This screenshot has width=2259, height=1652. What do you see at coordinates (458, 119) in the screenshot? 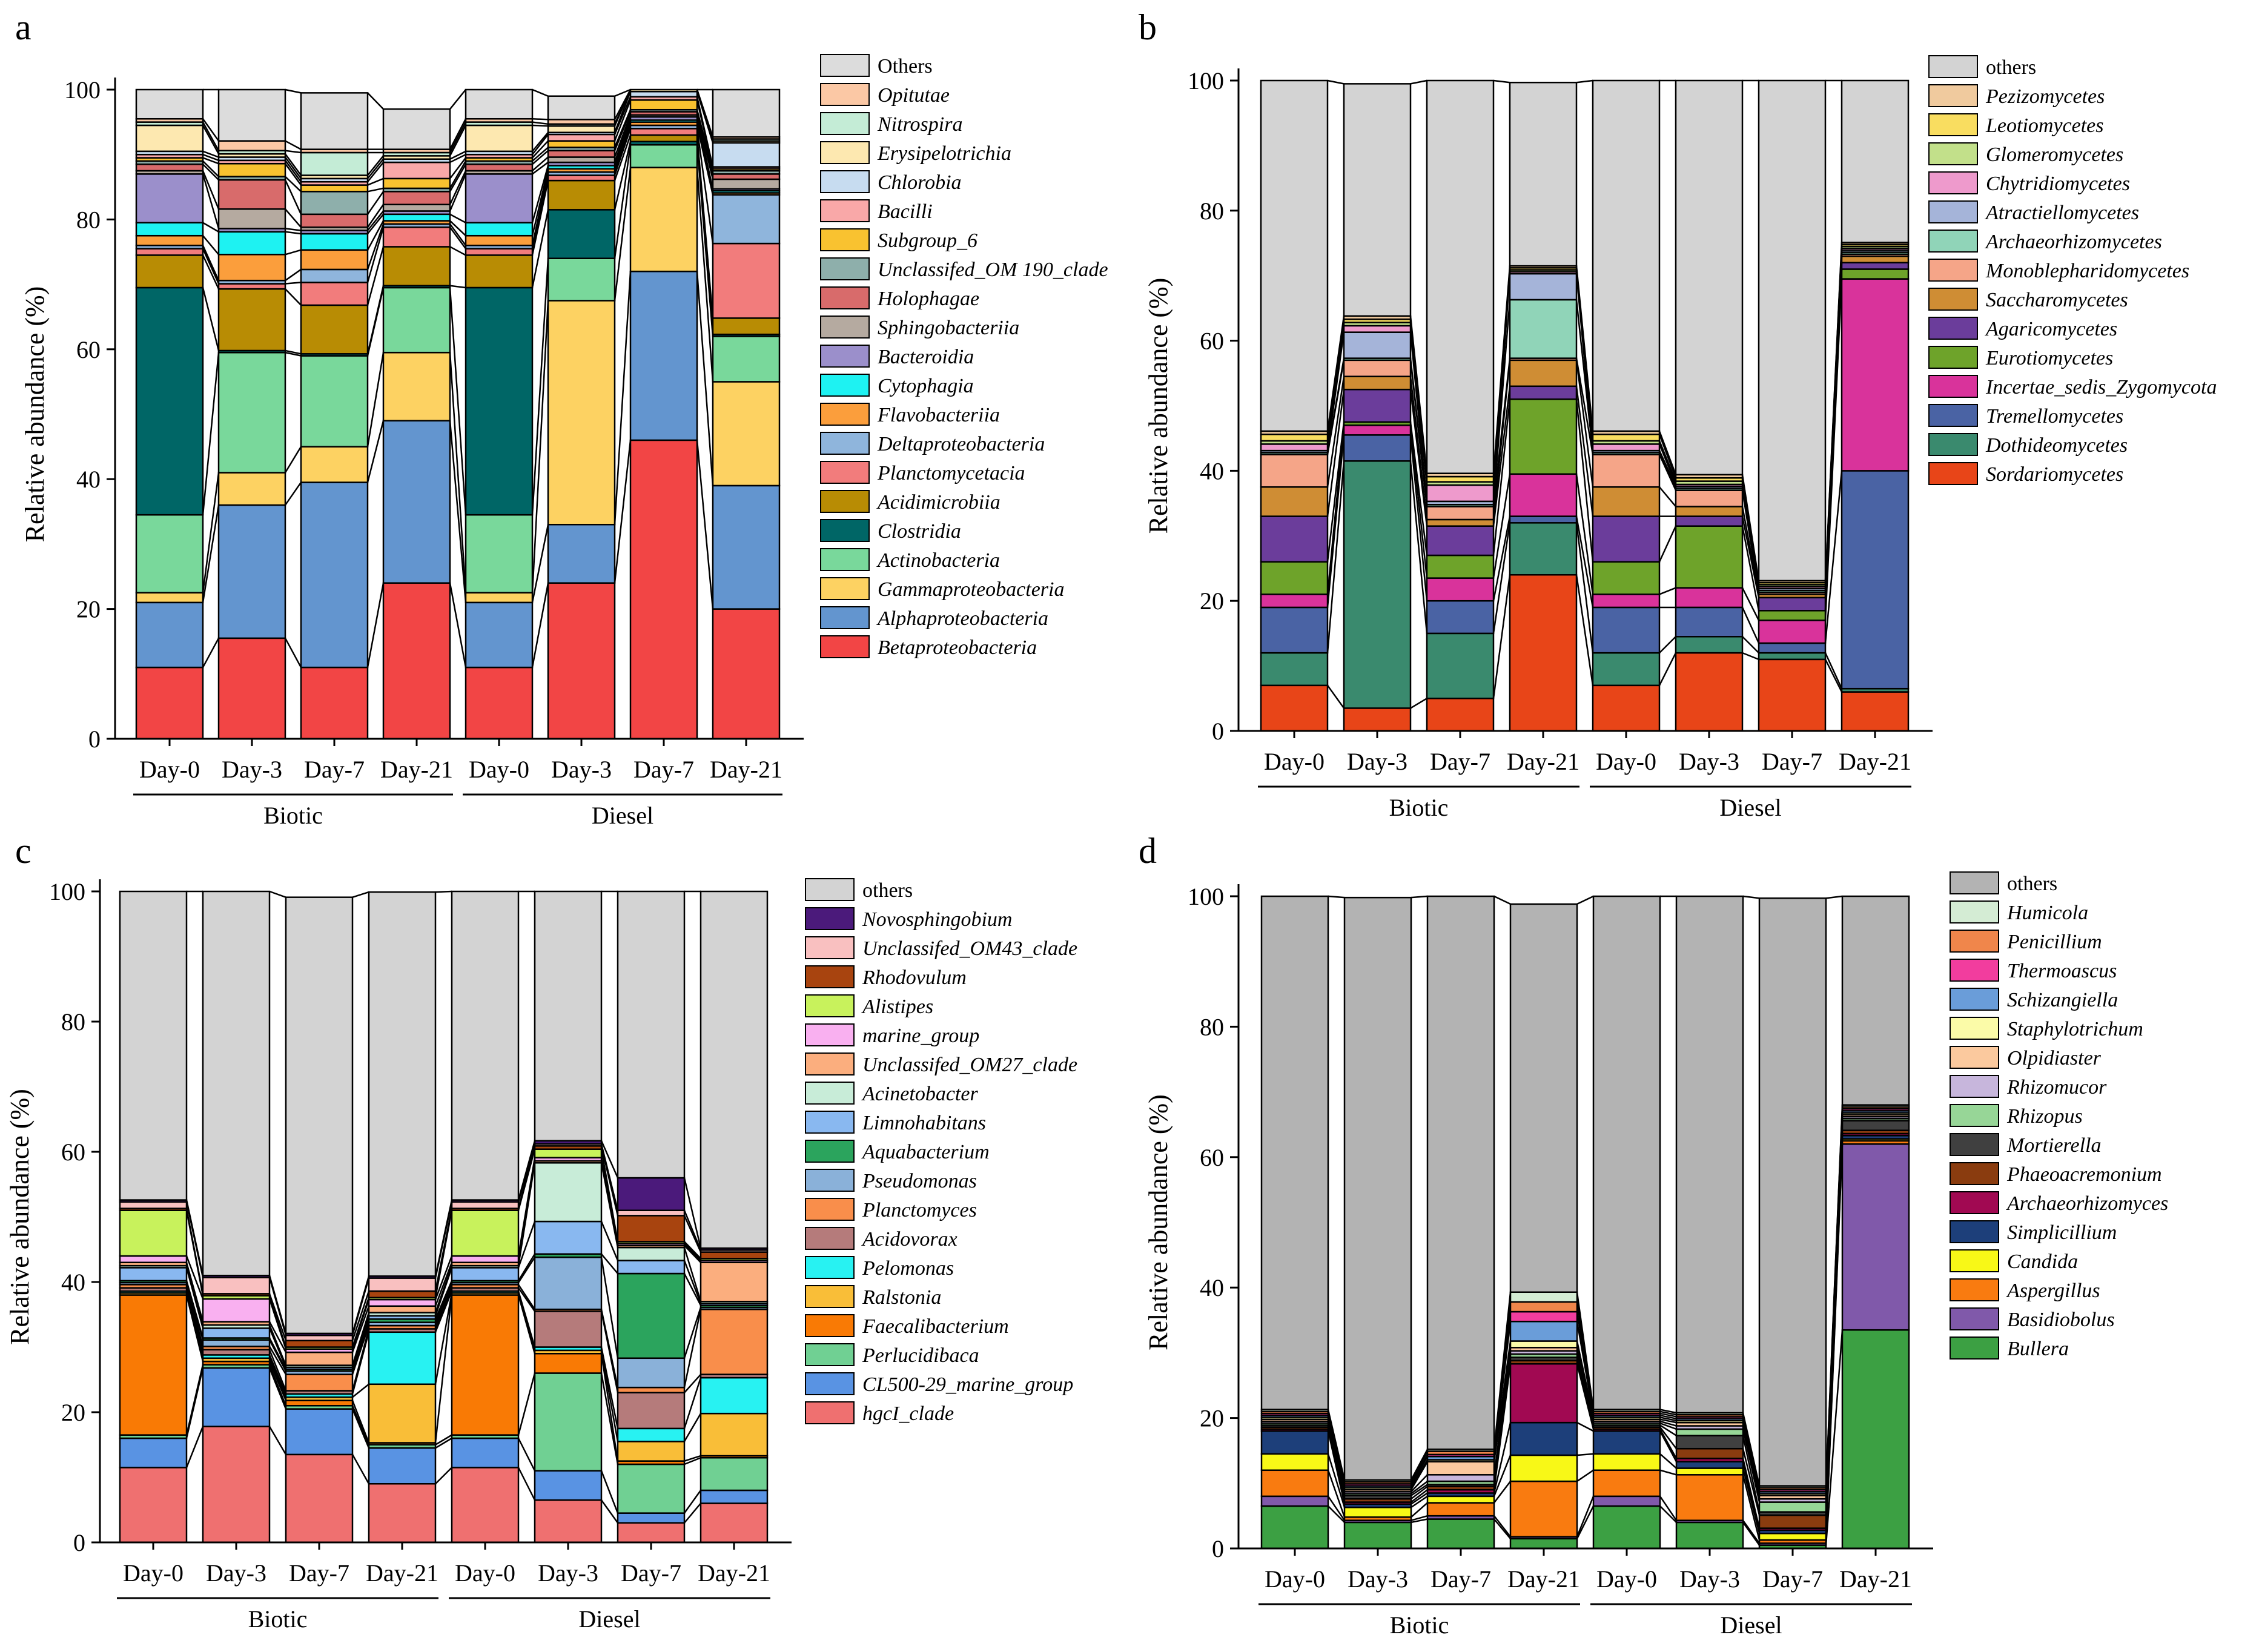
I see `series-others` at bounding box center [458, 119].